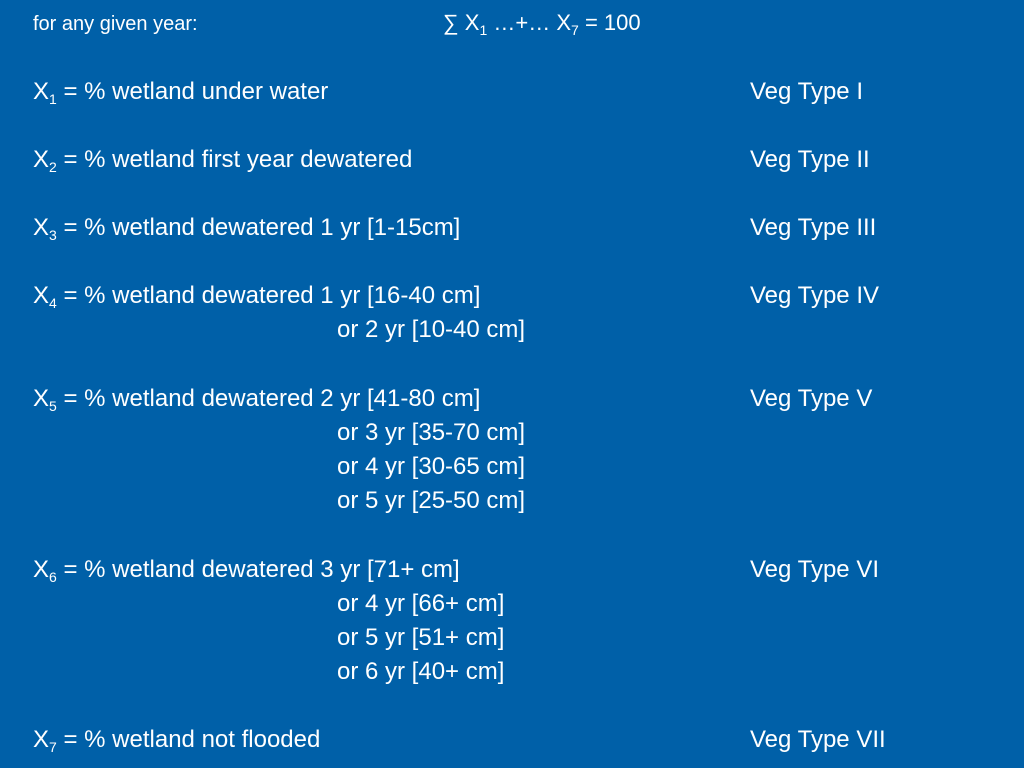  What do you see at coordinates (461, 22) in the screenshot?
I see `formula-sum: ∑ X` at bounding box center [461, 22].